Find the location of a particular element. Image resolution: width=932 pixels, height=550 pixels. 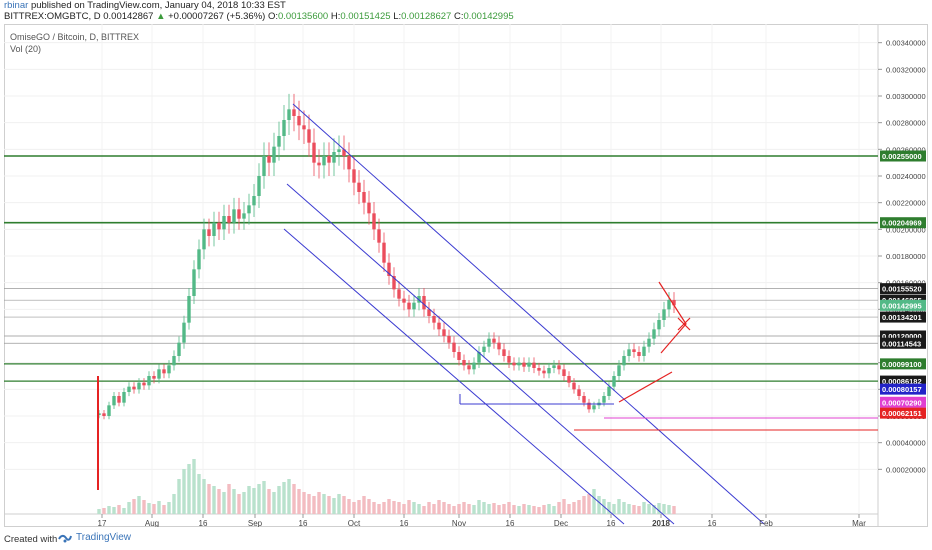

red-trendline is located at coordinates (645, 387).